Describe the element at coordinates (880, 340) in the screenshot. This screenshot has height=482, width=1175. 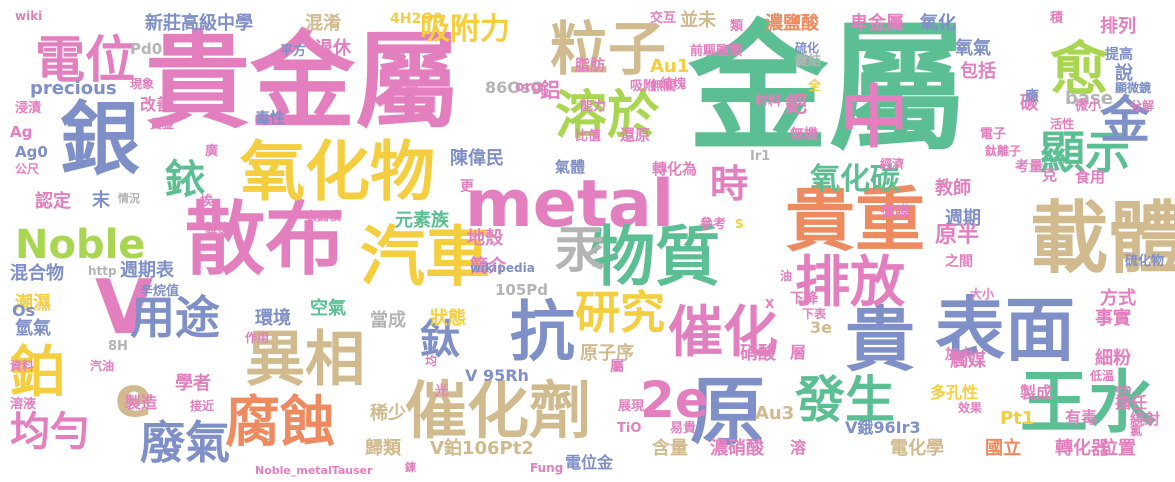
I see `cloud-word: 貴` at that location.